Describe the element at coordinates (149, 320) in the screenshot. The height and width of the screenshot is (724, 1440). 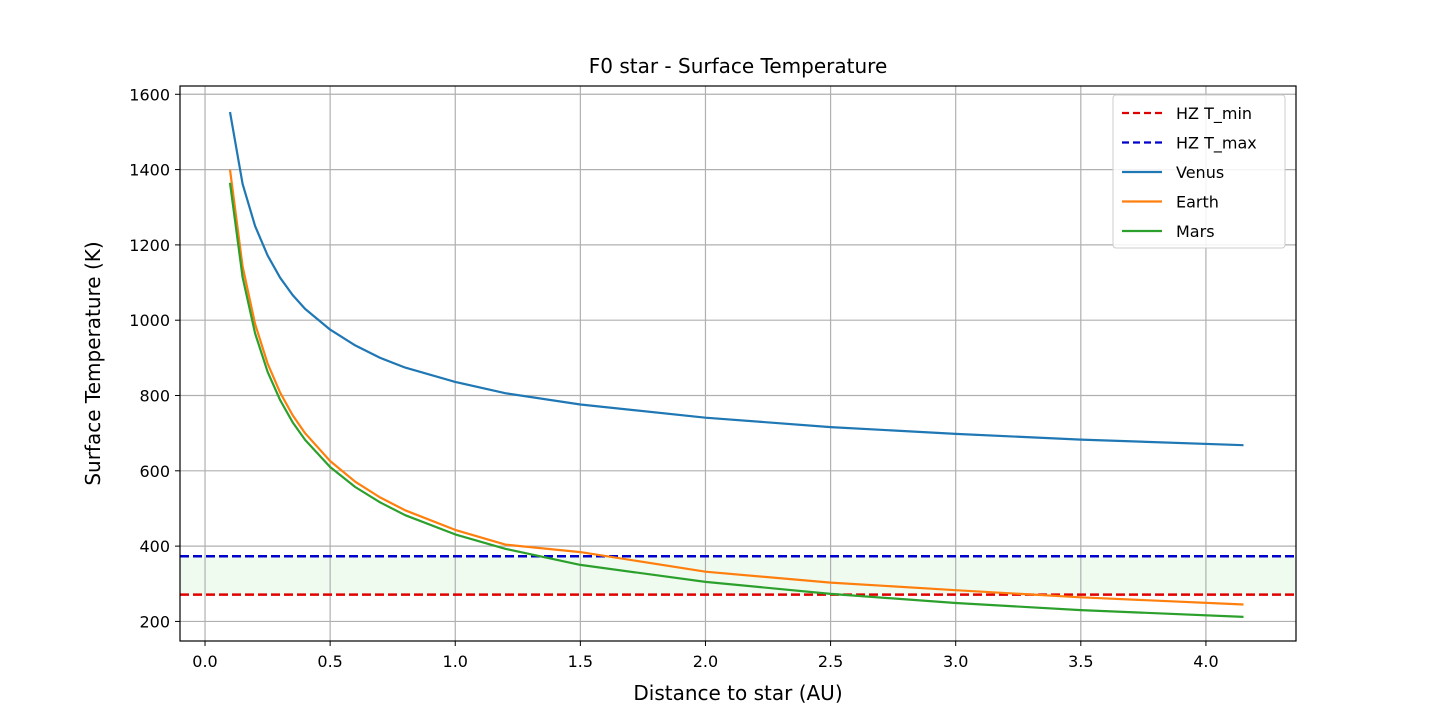
I see `y-tick-label: 1000` at that location.